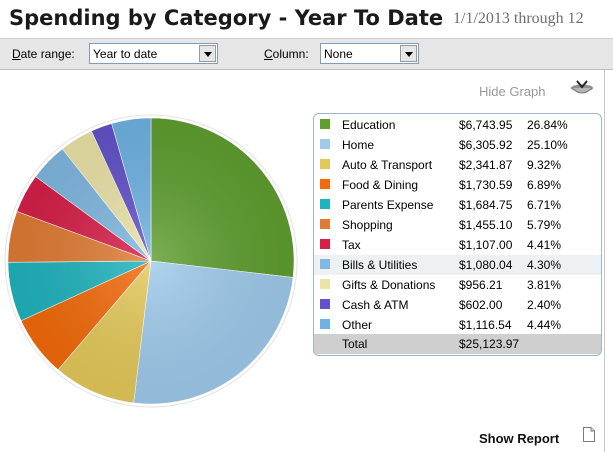 The image size is (613, 452). I want to click on legend-amount: $6,743.95, so click(486, 125).